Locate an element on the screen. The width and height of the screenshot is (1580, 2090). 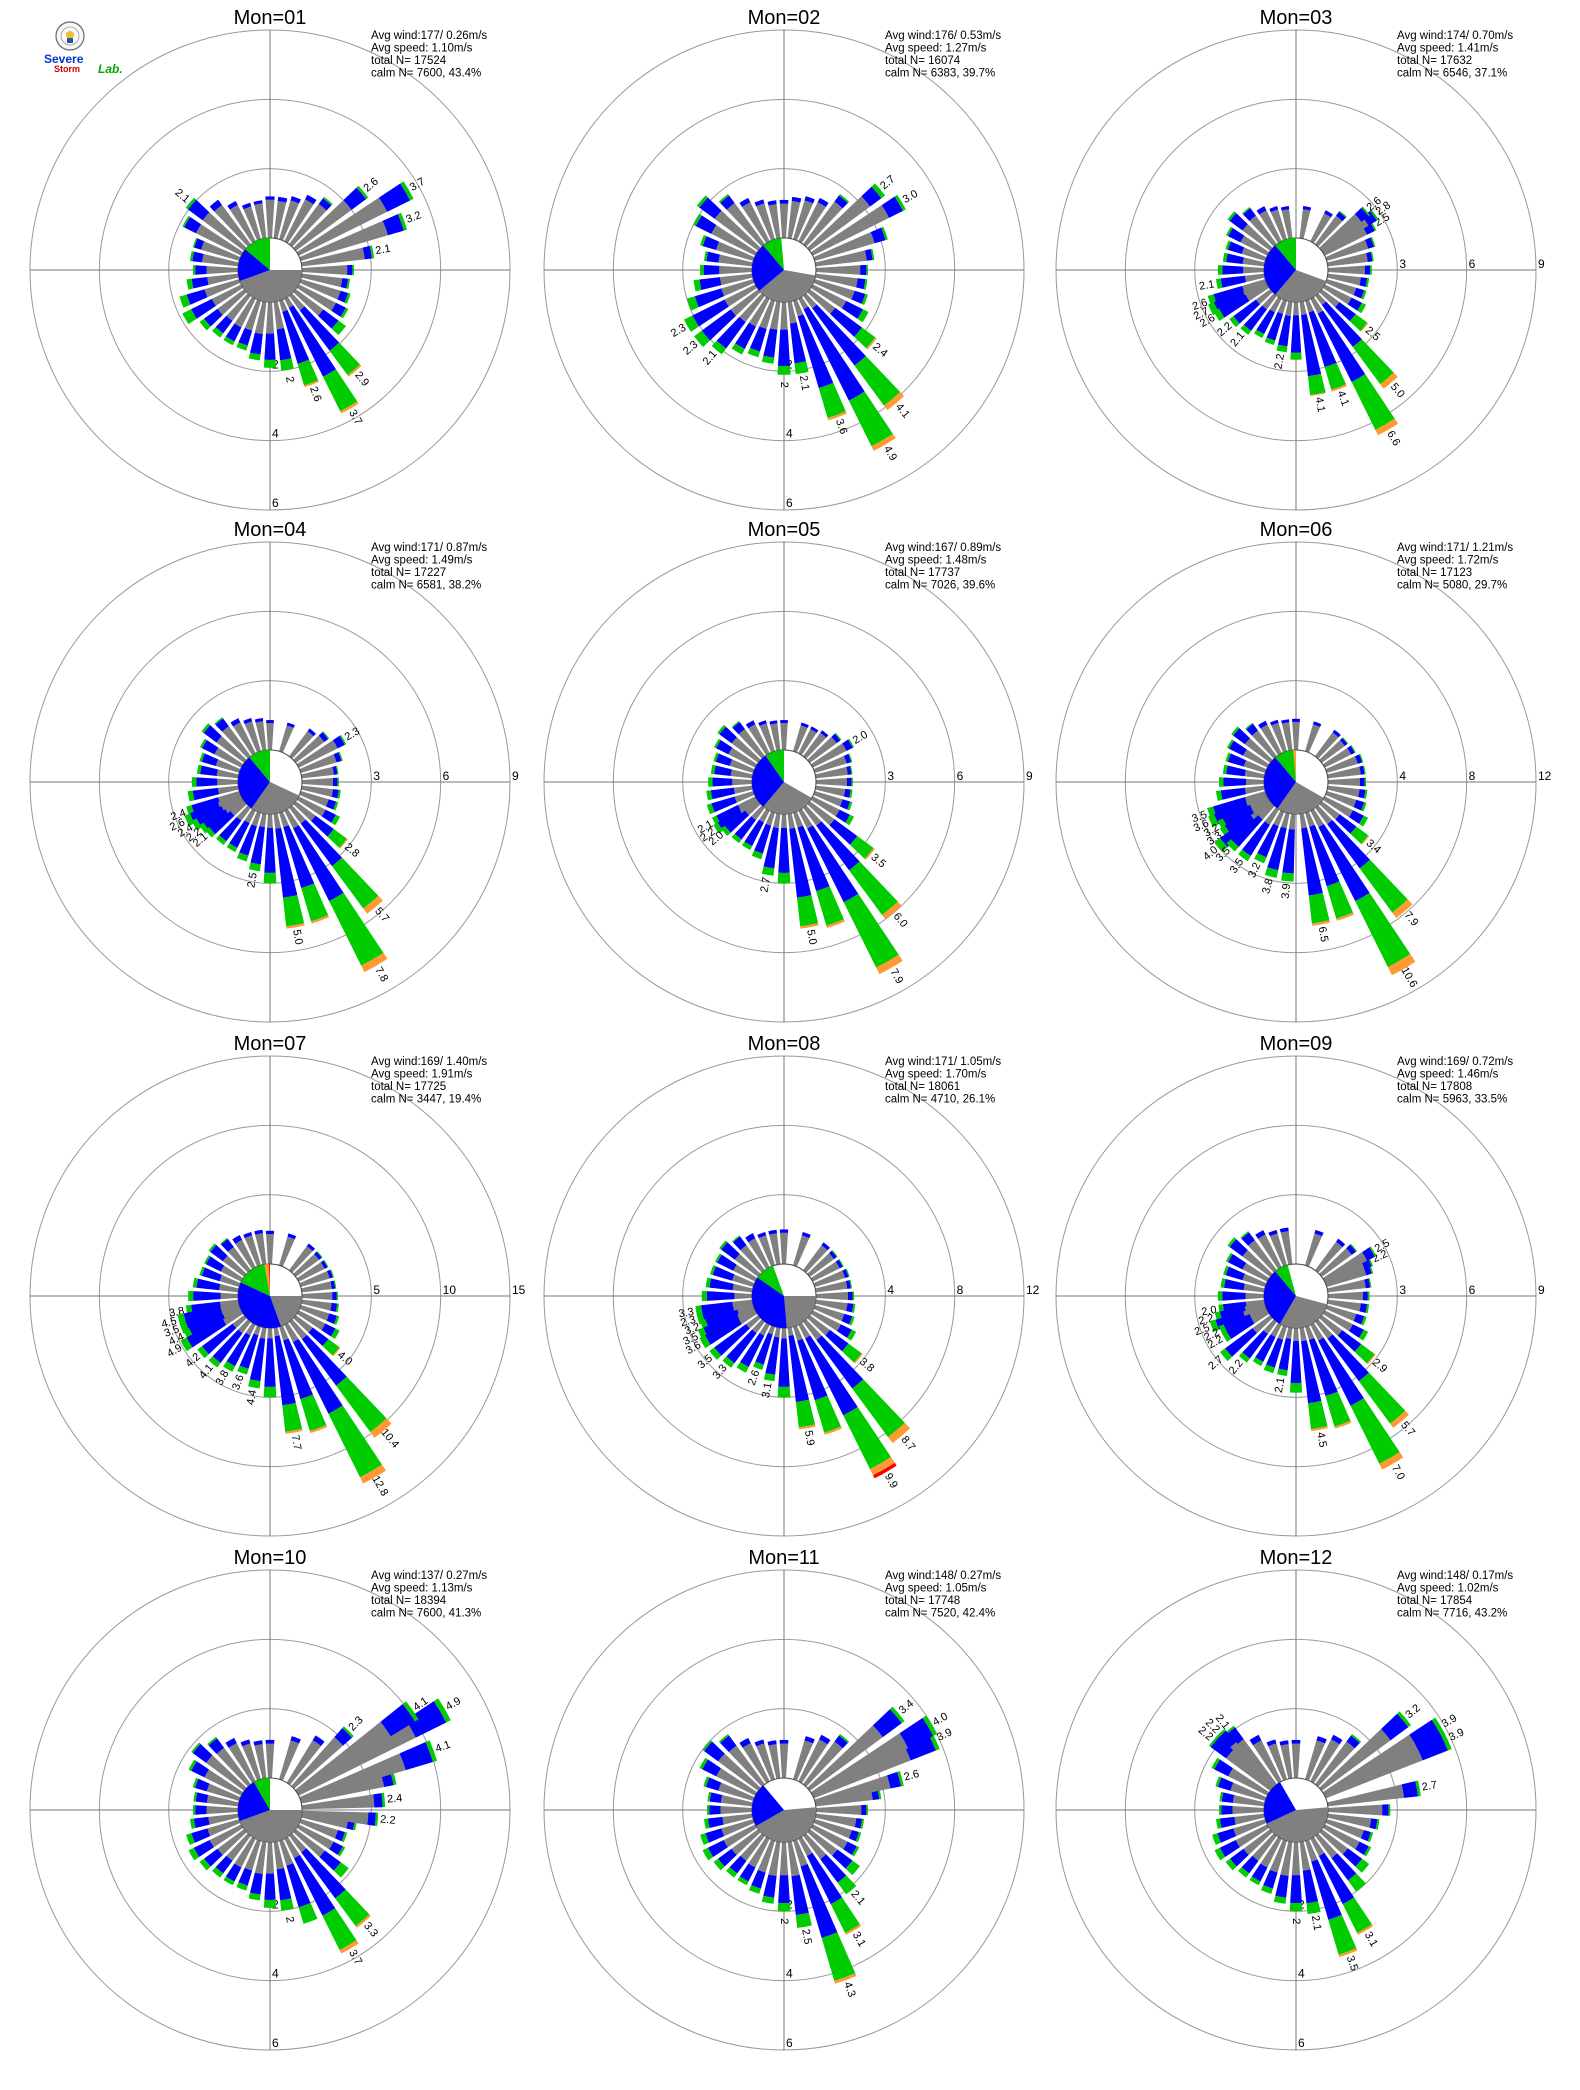
bar-label: 5.0 is located at coordinates (811, 937).